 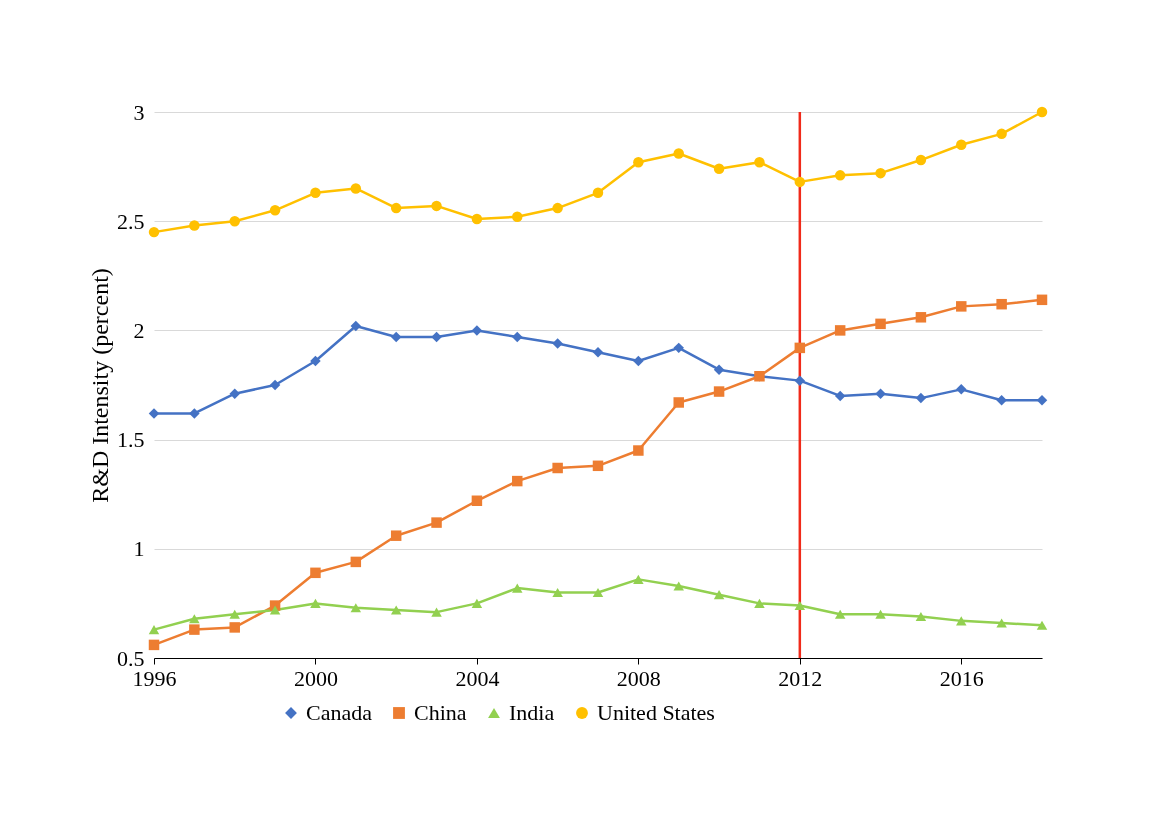 I want to click on x-tick-label: 2004, so click(x=477, y=678).